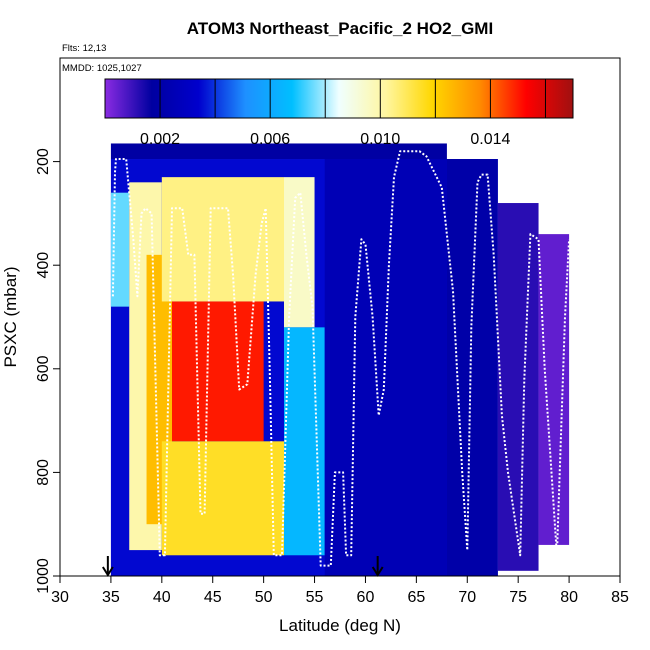 The width and height of the screenshot is (650, 650). I want to click on x-tick-label: 65, so click(416, 597).